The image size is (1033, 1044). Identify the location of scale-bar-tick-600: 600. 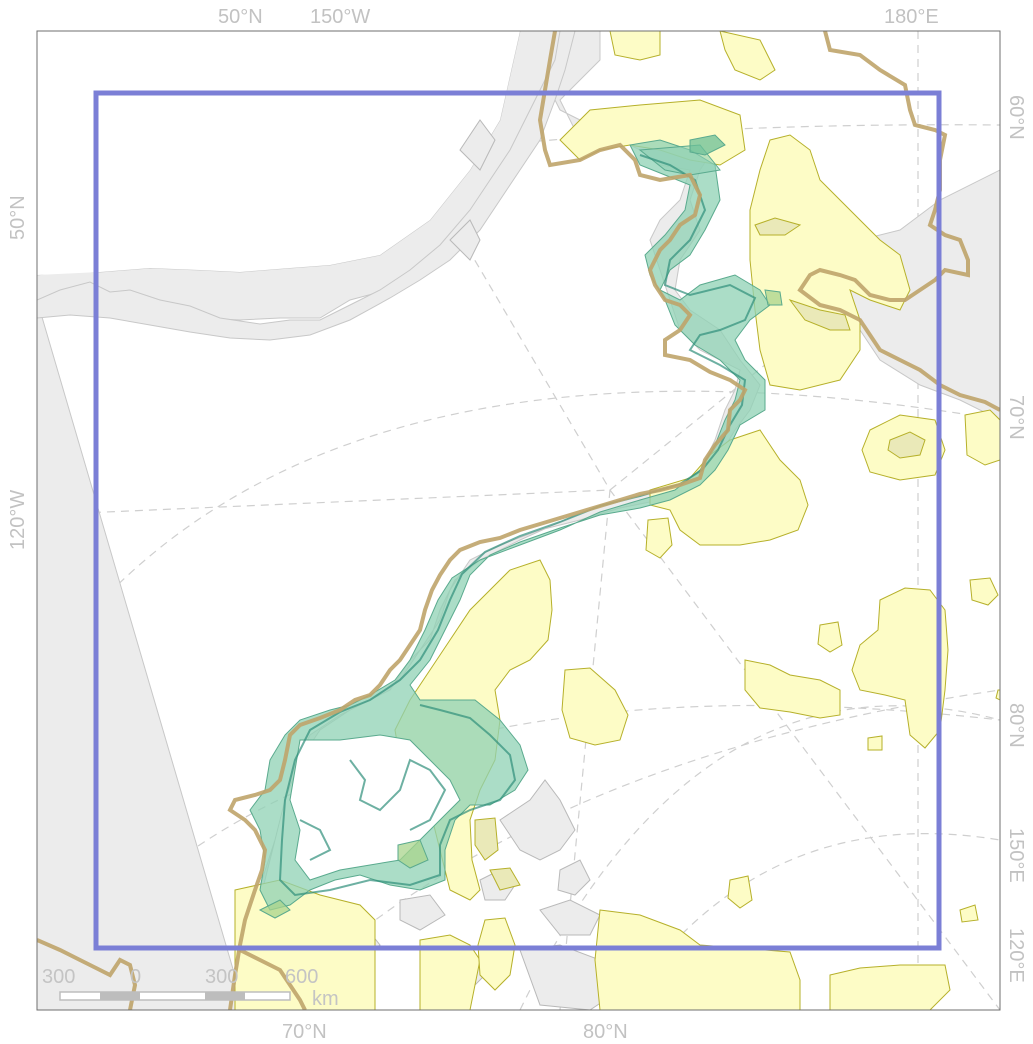
(301, 977).